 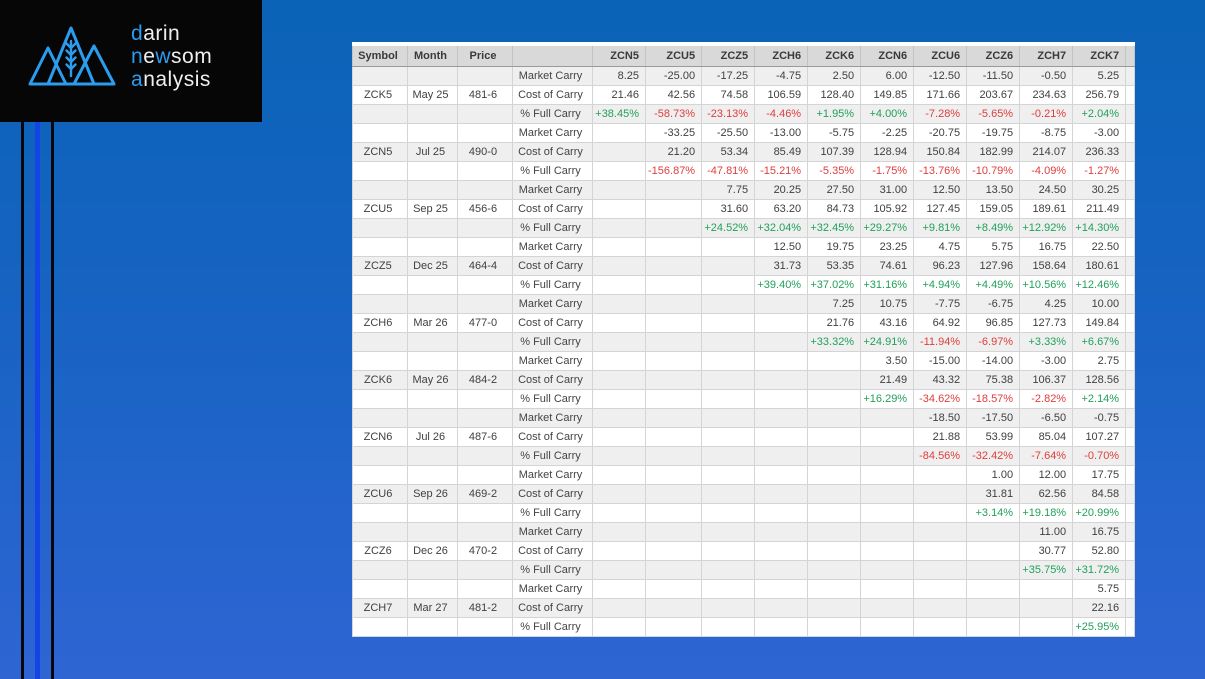 What do you see at coordinates (485, 209) in the screenshot?
I see `price-cell: 456-6` at bounding box center [485, 209].